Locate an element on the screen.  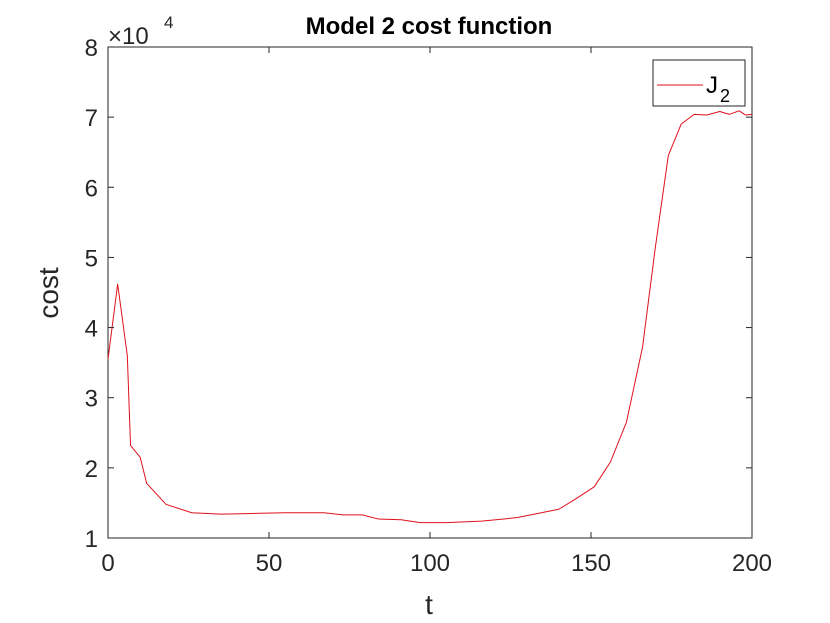
axis-exponent-base: ×10 is located at coordinates (128, 36).